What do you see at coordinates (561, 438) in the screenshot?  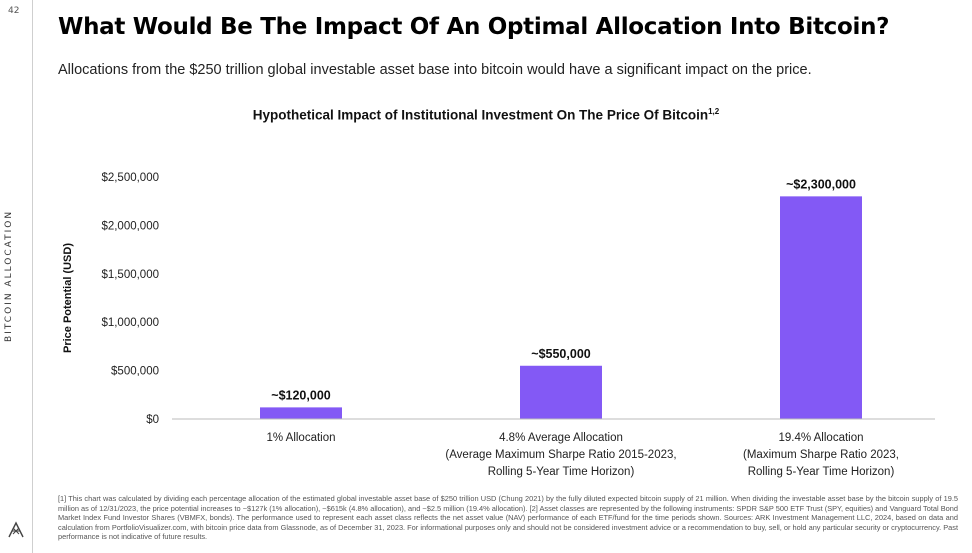 I see `x-category-label: 4.8% Average Allocation` at bounding box center [561, 438].